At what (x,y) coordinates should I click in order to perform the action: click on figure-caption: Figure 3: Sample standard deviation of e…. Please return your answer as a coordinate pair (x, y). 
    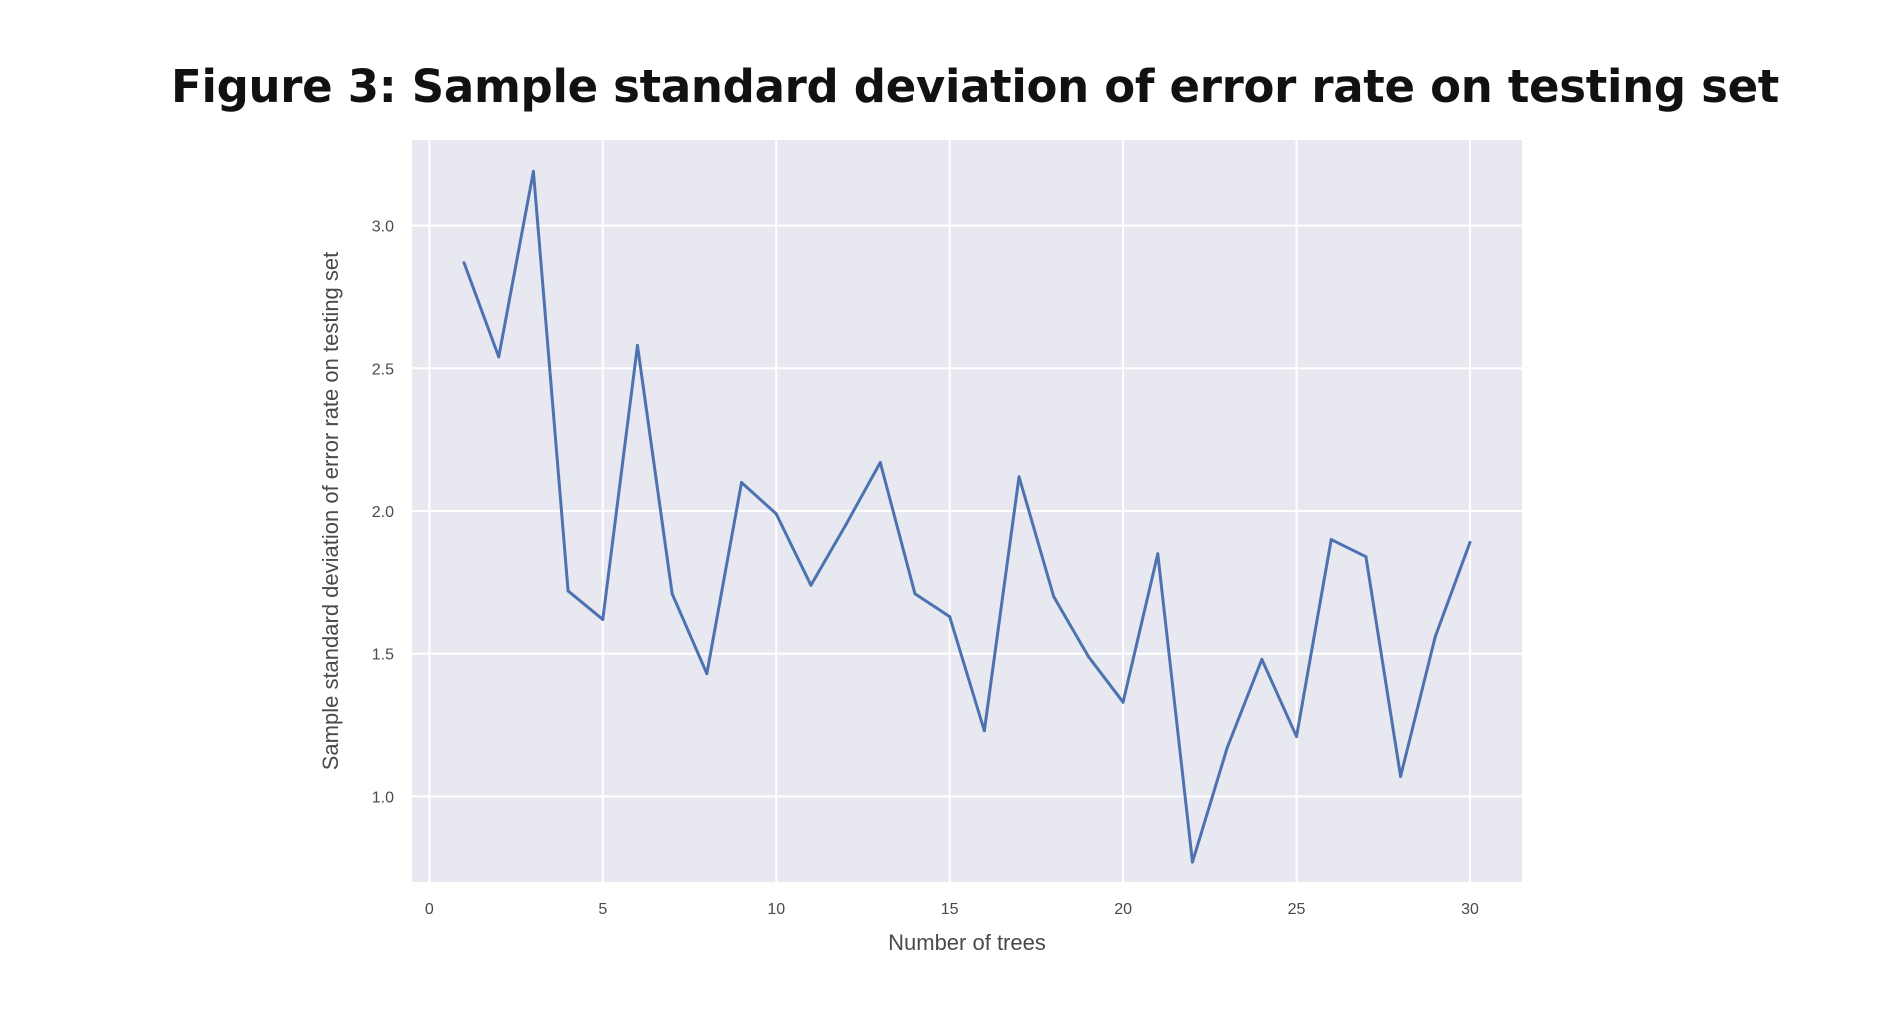
    Looking at the image, I should click on (975, 86).